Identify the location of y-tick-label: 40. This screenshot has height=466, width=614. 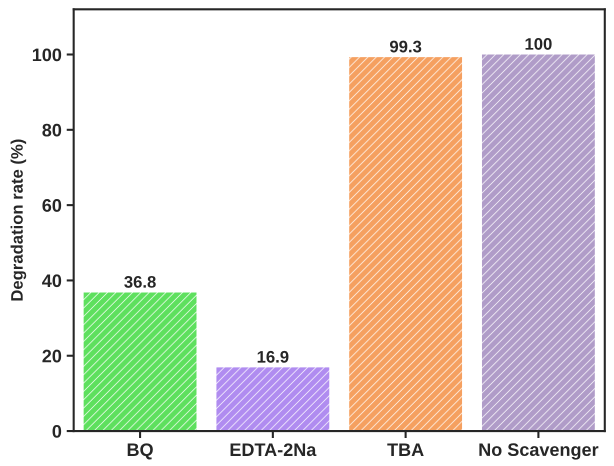
(52, 281).